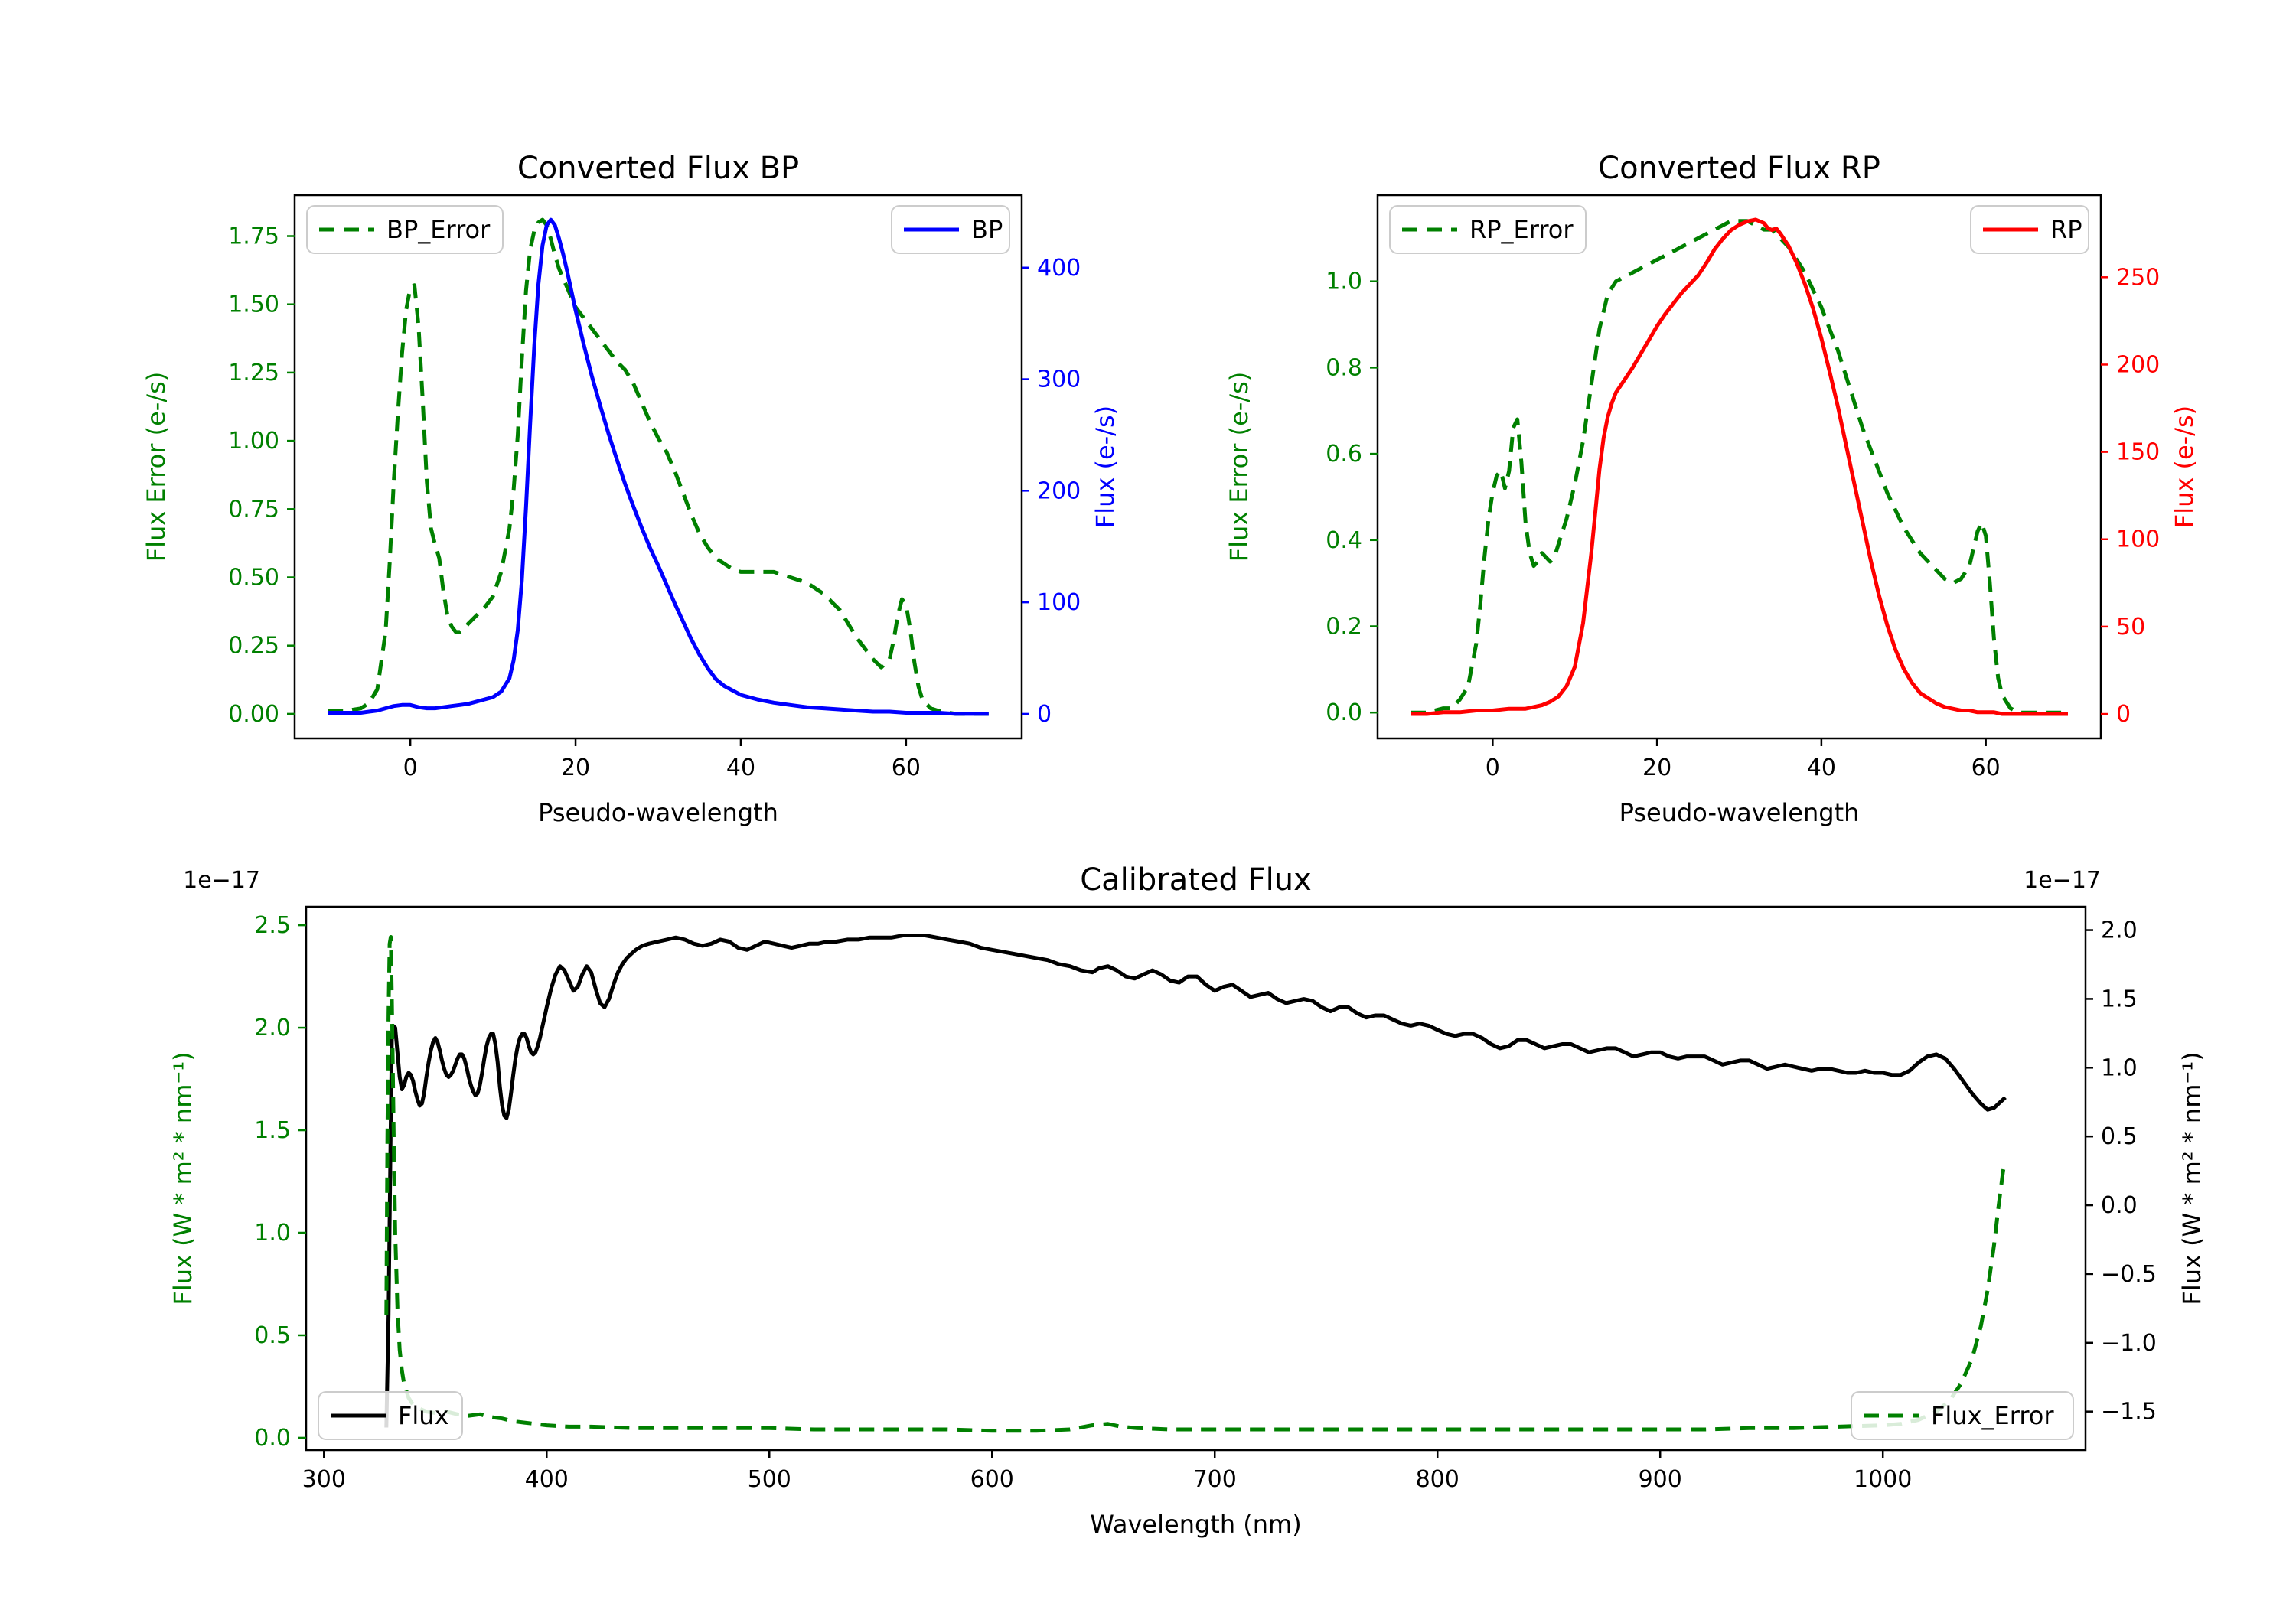  What do you see at coordinates (438, 230) in the screenshot?
I see `bp-legend-label-bp_error: BP_Error` at bounding box center [438, 230].